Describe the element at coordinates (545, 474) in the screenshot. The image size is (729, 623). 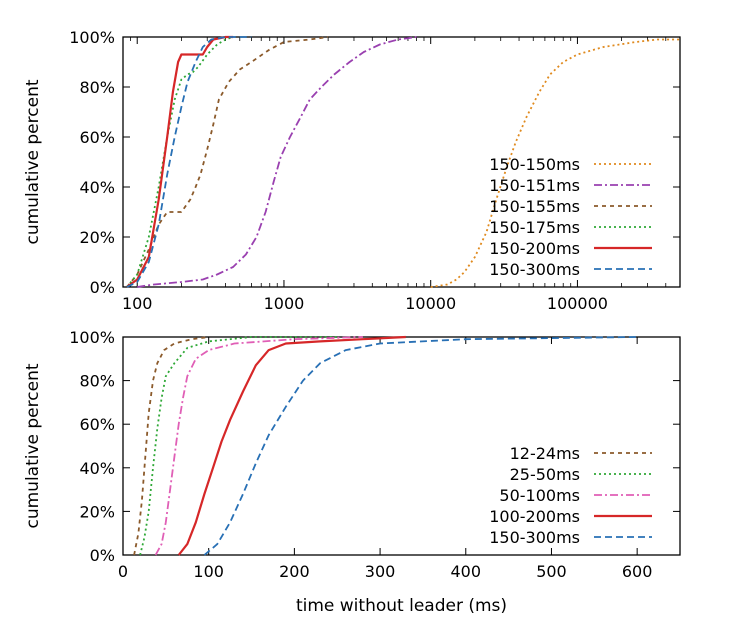
I see `legend-label: 25-50ms` at that location.